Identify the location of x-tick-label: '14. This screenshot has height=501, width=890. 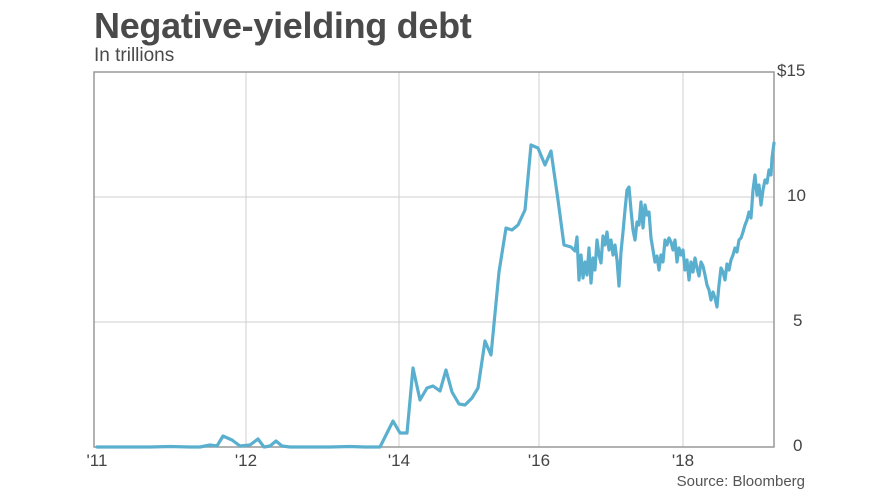
(399, 460).